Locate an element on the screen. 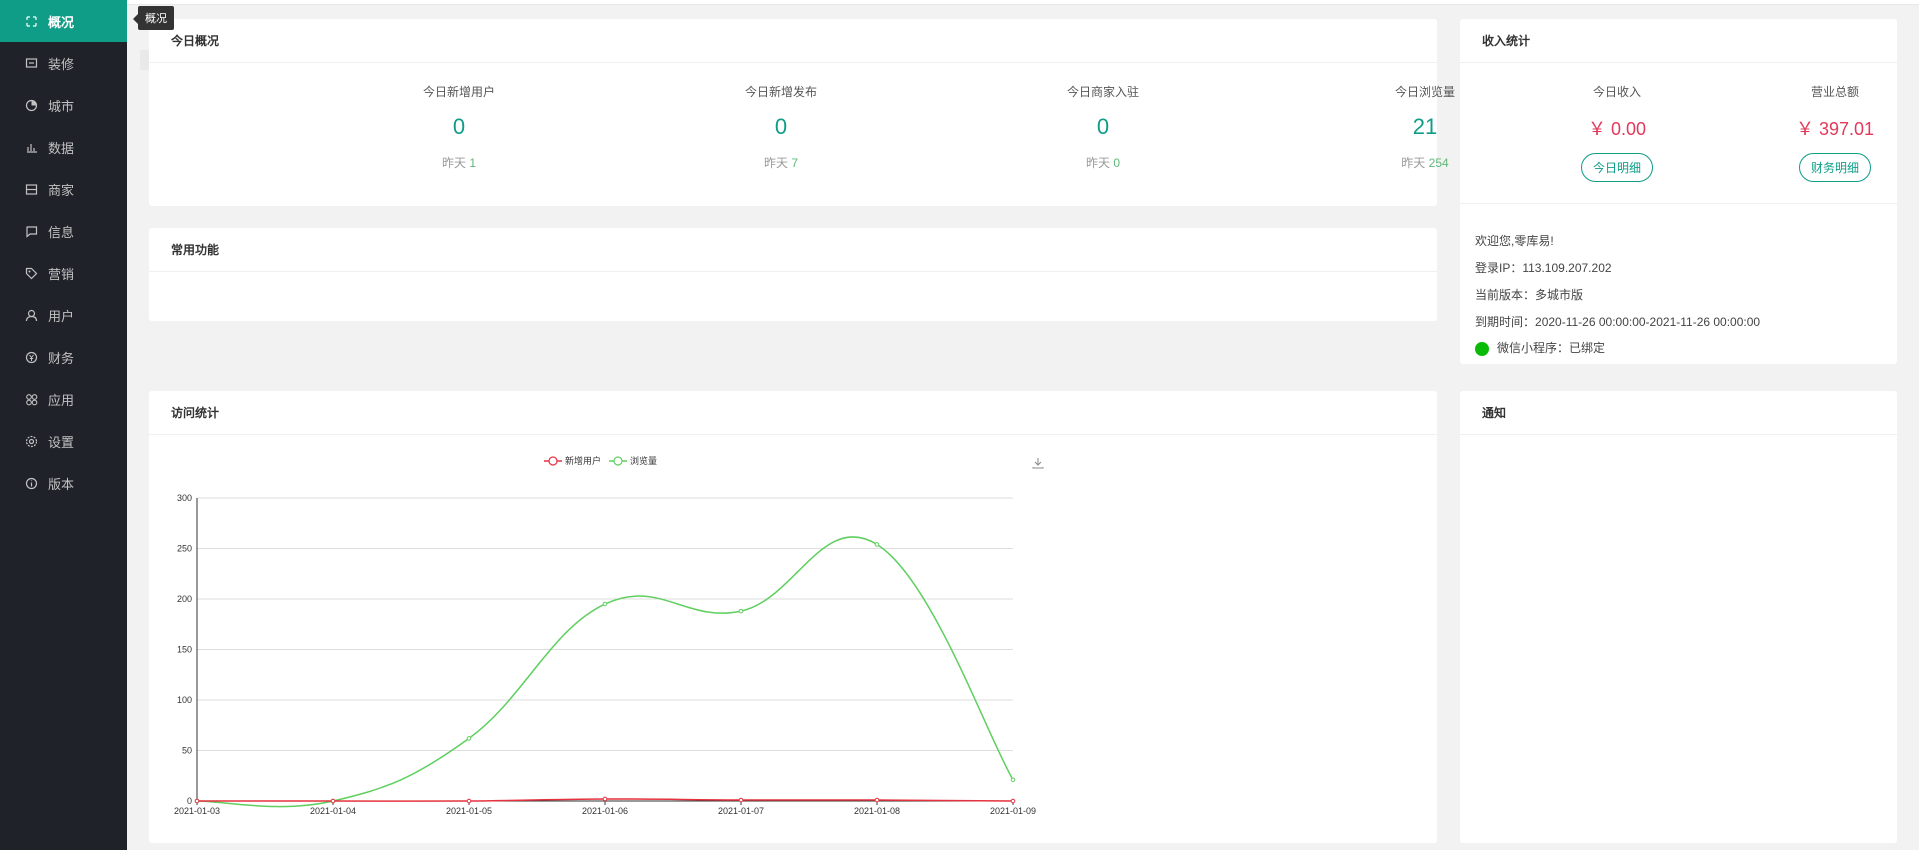 The width and height of the screenshot is (1919, 850). sidebar-item-label: 营销 is located at coordinates (61, 274).